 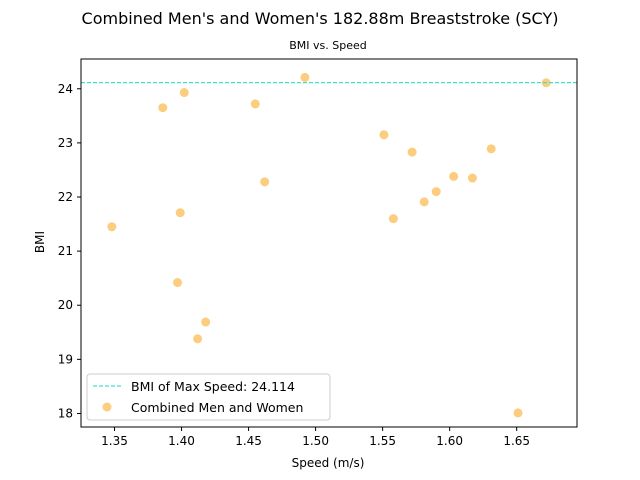 I want to click on legend-label-reference: BMI of Max Speed: 24.114, so click(x=213, y=386).